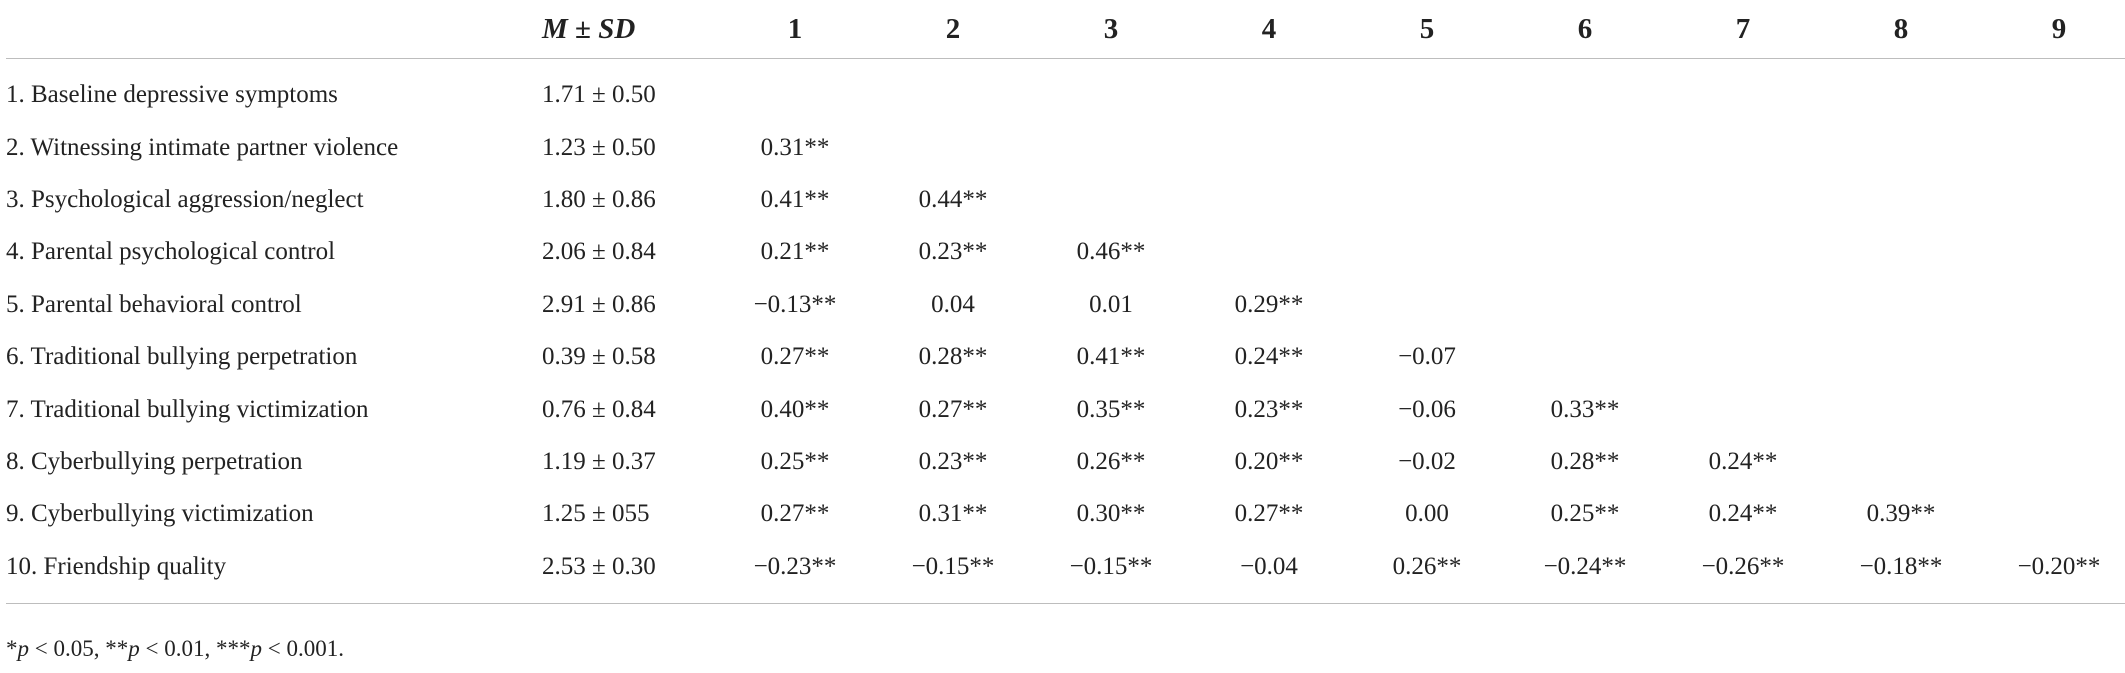 Image resolution: width=2125 pixels, height=673 pixels. I want to click on correlation-cell: 0.26**, so click(1111, 461).